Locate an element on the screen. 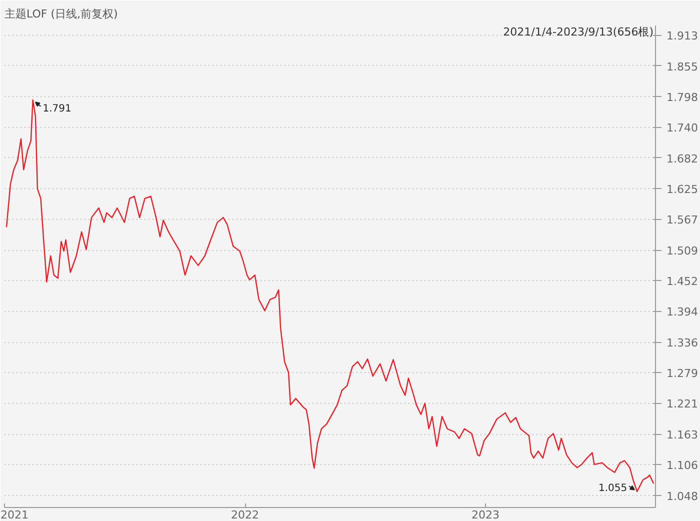  y-tick-label: 1.279 is located at coordinates (682, 373).